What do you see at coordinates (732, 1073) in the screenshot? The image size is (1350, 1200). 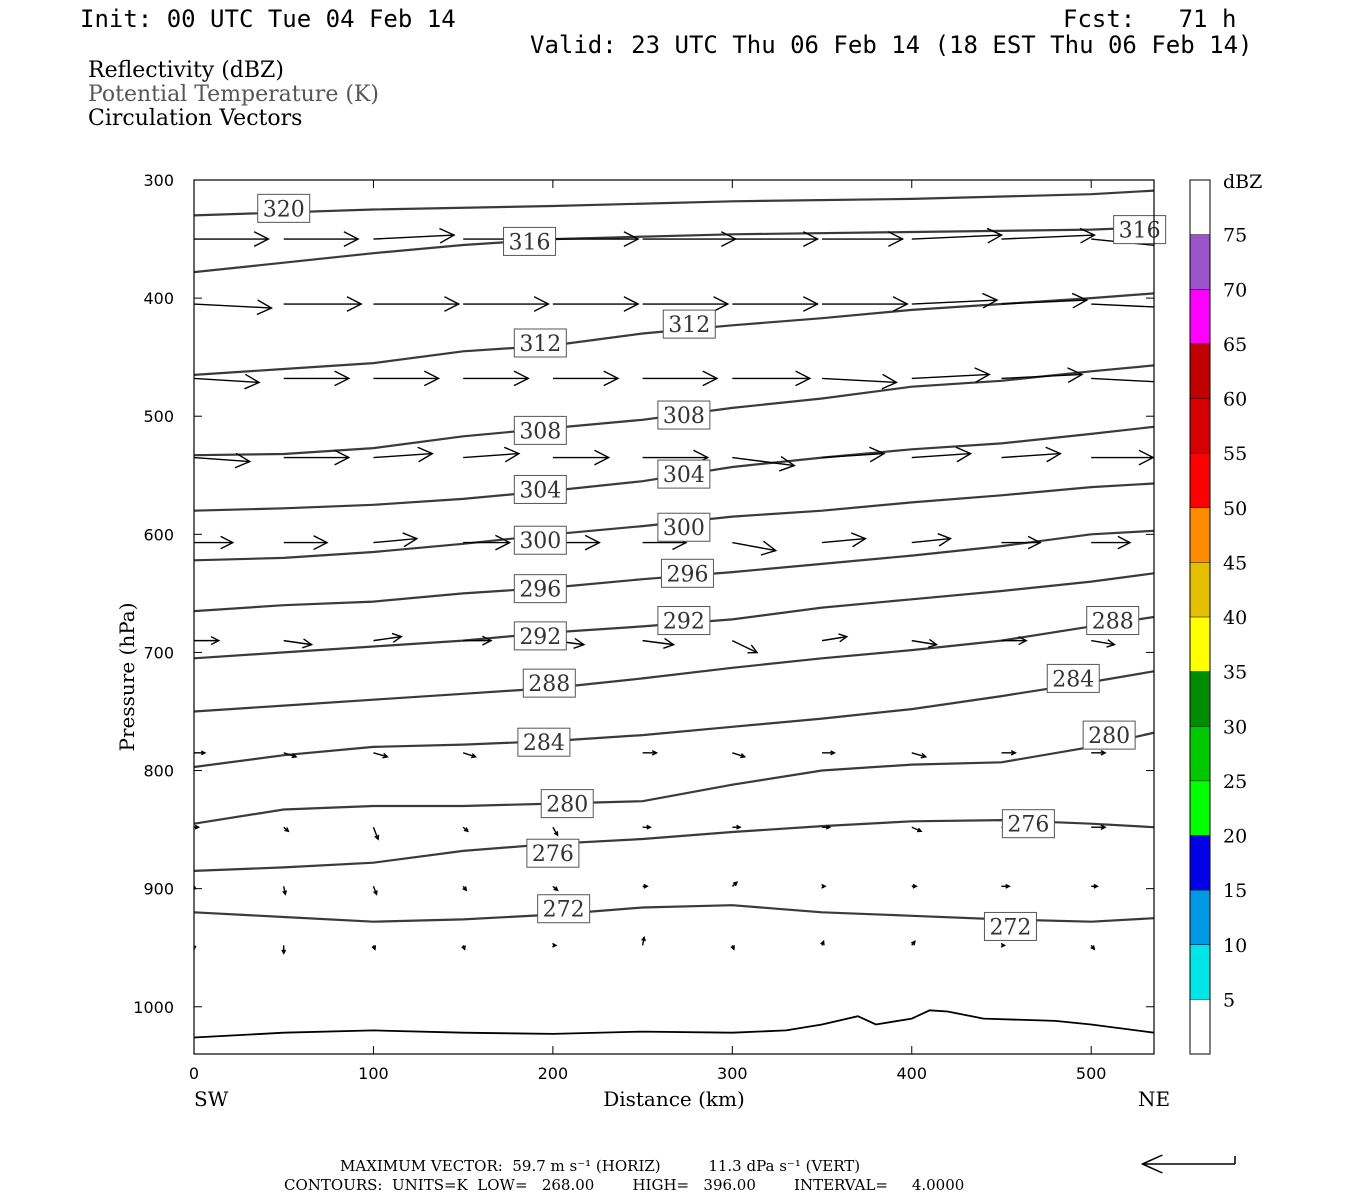 I see `x-tick-label: 300` at bounding box center [732, 1073].